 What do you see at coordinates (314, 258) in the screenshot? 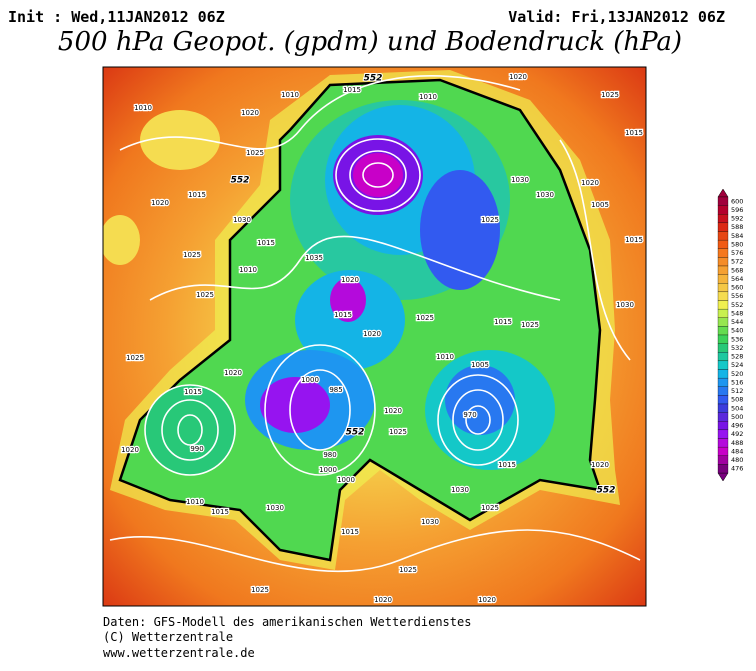
I see `isobar-label: 1035` at bounding box center [314, 258].